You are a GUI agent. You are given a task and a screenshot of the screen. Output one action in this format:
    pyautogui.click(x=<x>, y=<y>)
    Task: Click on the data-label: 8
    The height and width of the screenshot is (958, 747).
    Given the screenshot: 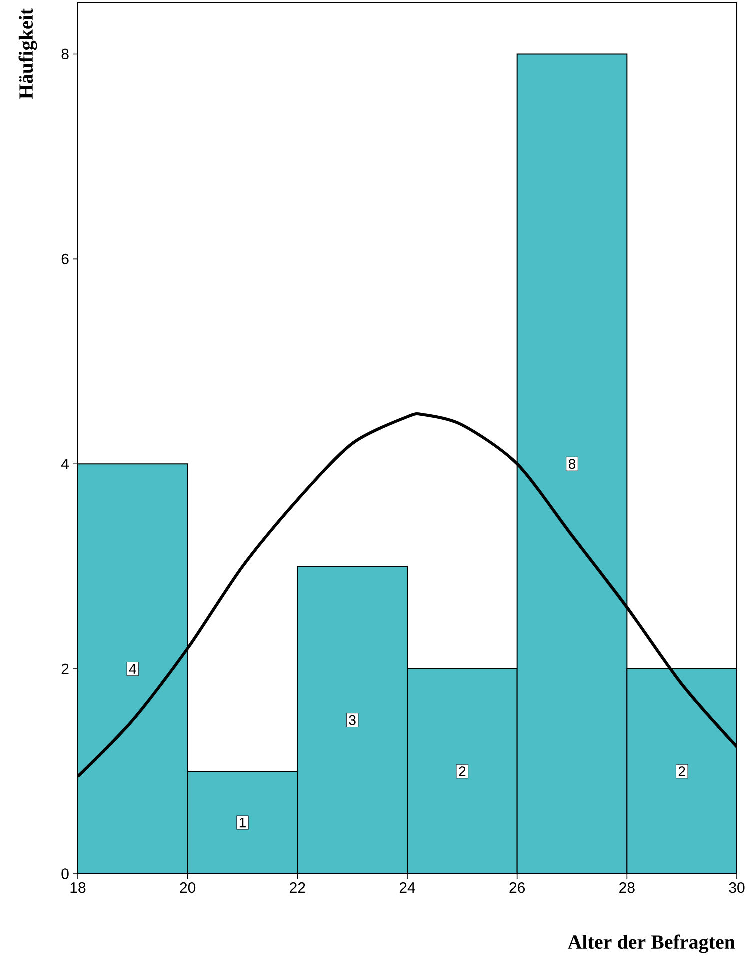 What is the action you would take?
    pyautogui.click(x=572, y=464)
    